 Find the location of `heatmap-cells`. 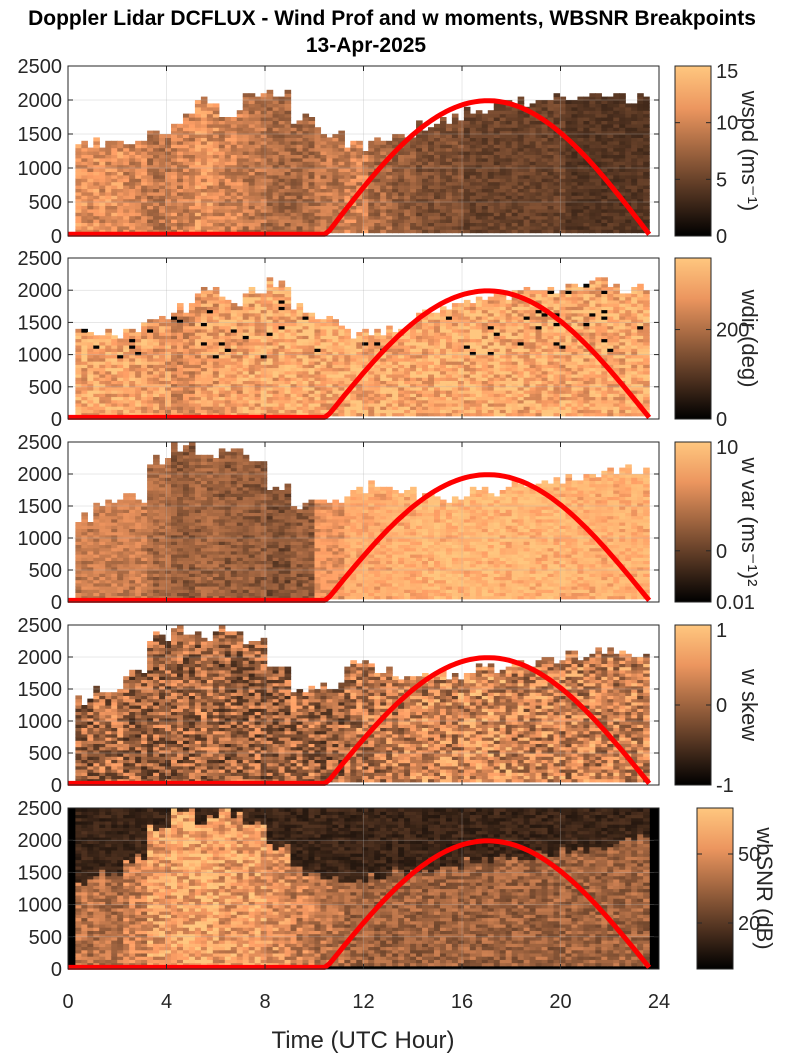

heatmap-cells is located at coordinates (362, 347).